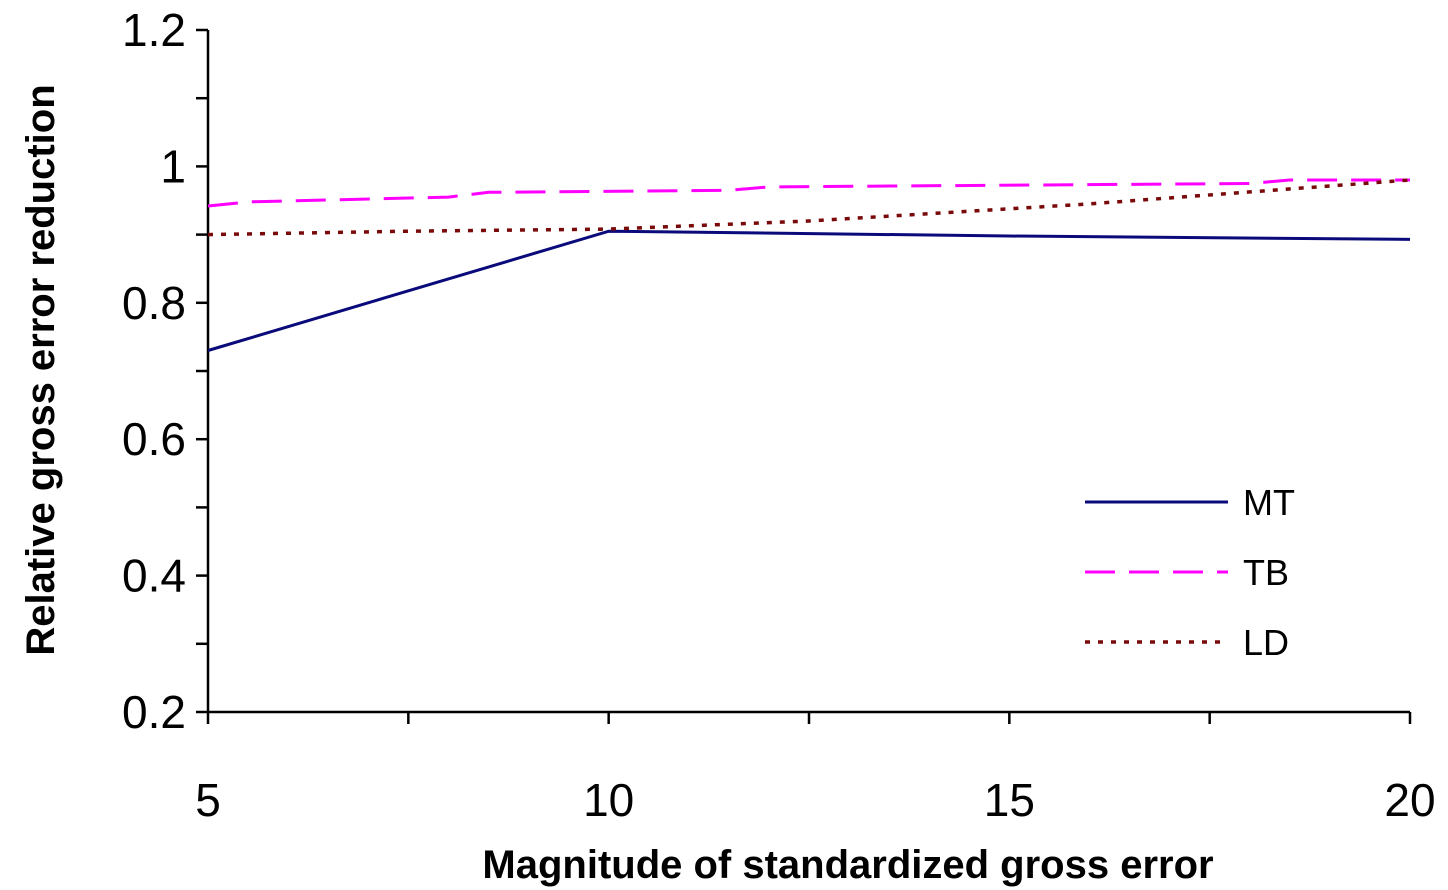 The image size is (1448, 890). Describe the element at coordinates (1009, 800) in the screenshot. I see `x-tick-label: 15` at that location.